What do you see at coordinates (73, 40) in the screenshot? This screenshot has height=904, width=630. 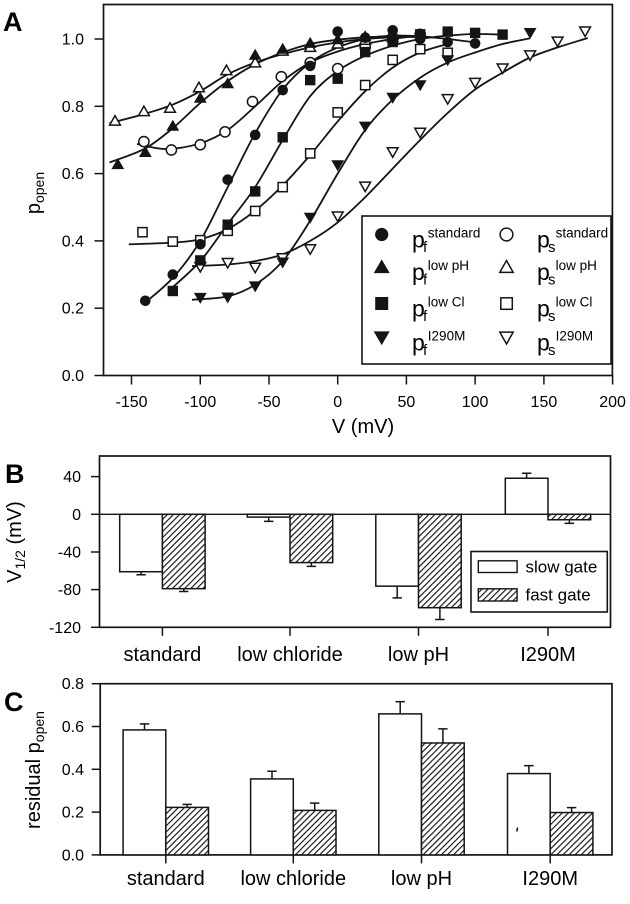 I see `svg-text: 1.0` at bounding box center [73, 40].